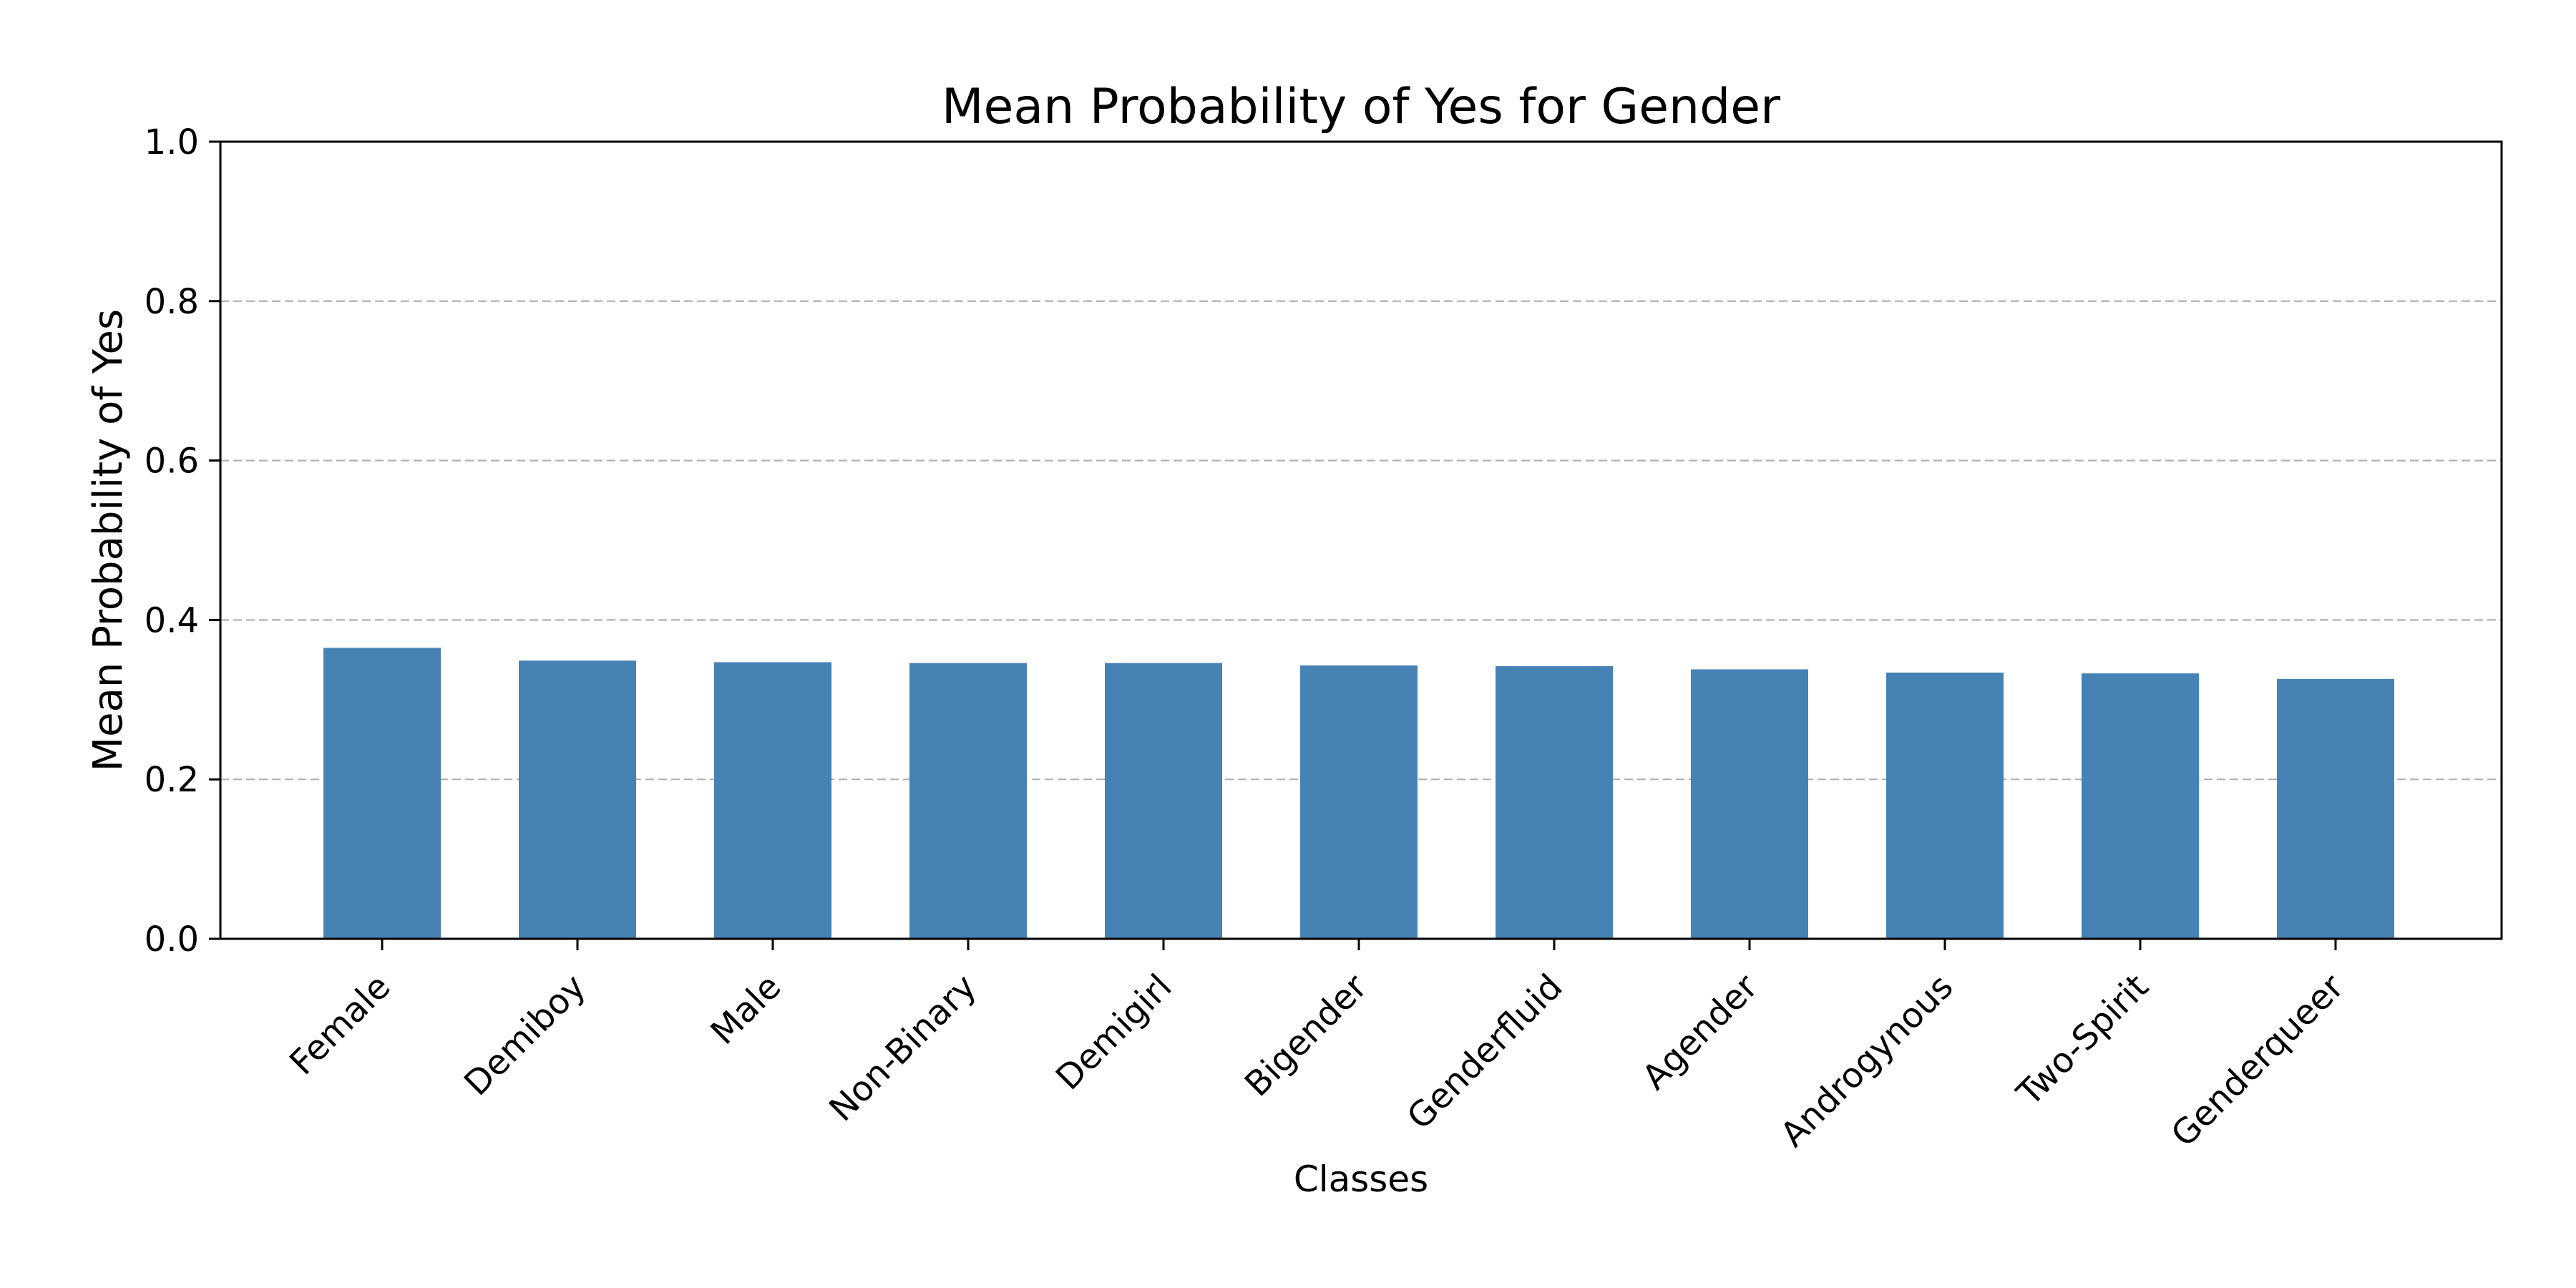 Image resolution: width=2576 pixels, height=1288 pixels. Describe the element at coordinates (1361, 1179) in the screenshot. I see `x-axis-label: Classes` at that location.